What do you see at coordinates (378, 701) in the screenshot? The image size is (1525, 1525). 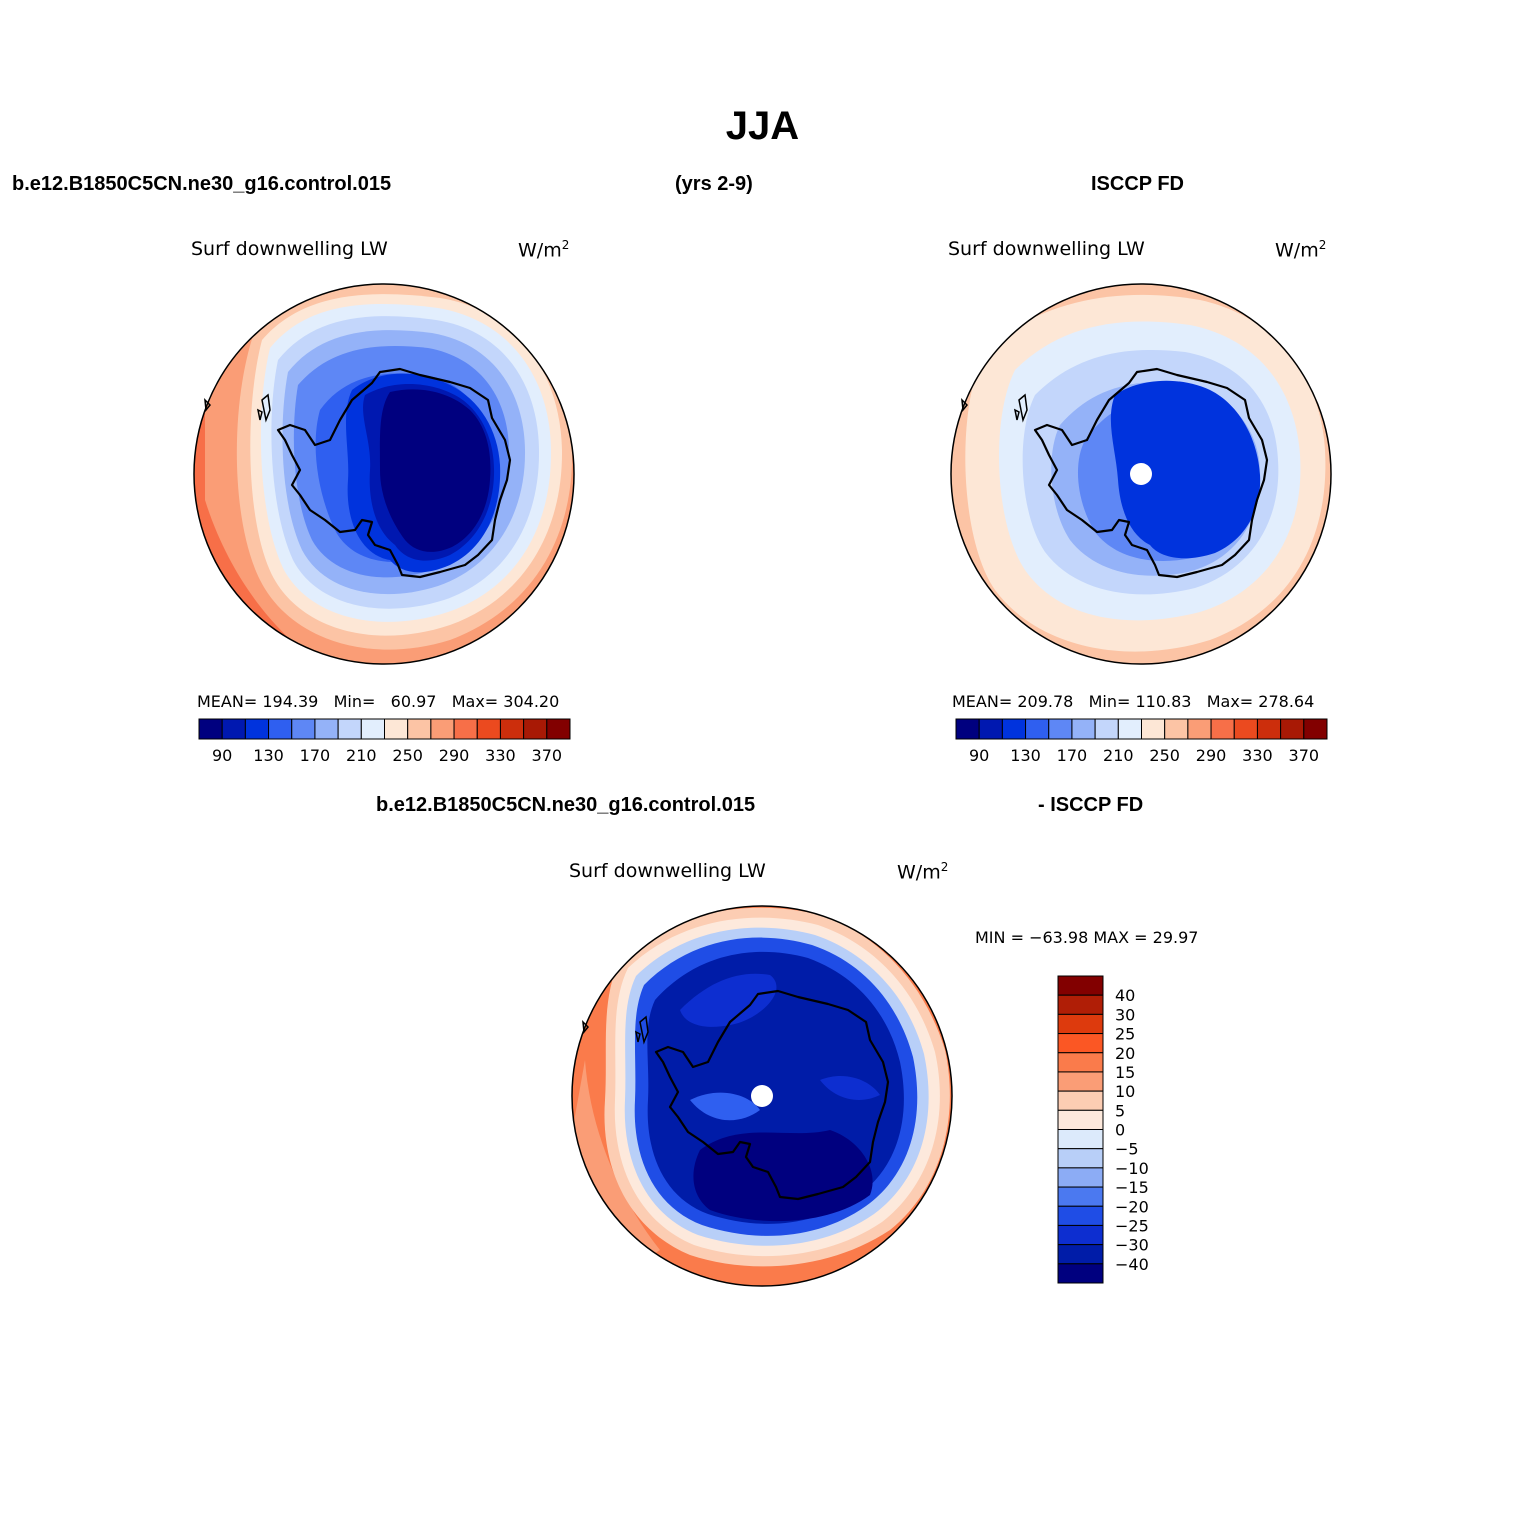 I see `model-stats: MEAN= 194.39 Min= 60.97 Max= 304.20` at bounding box center [378, 701].